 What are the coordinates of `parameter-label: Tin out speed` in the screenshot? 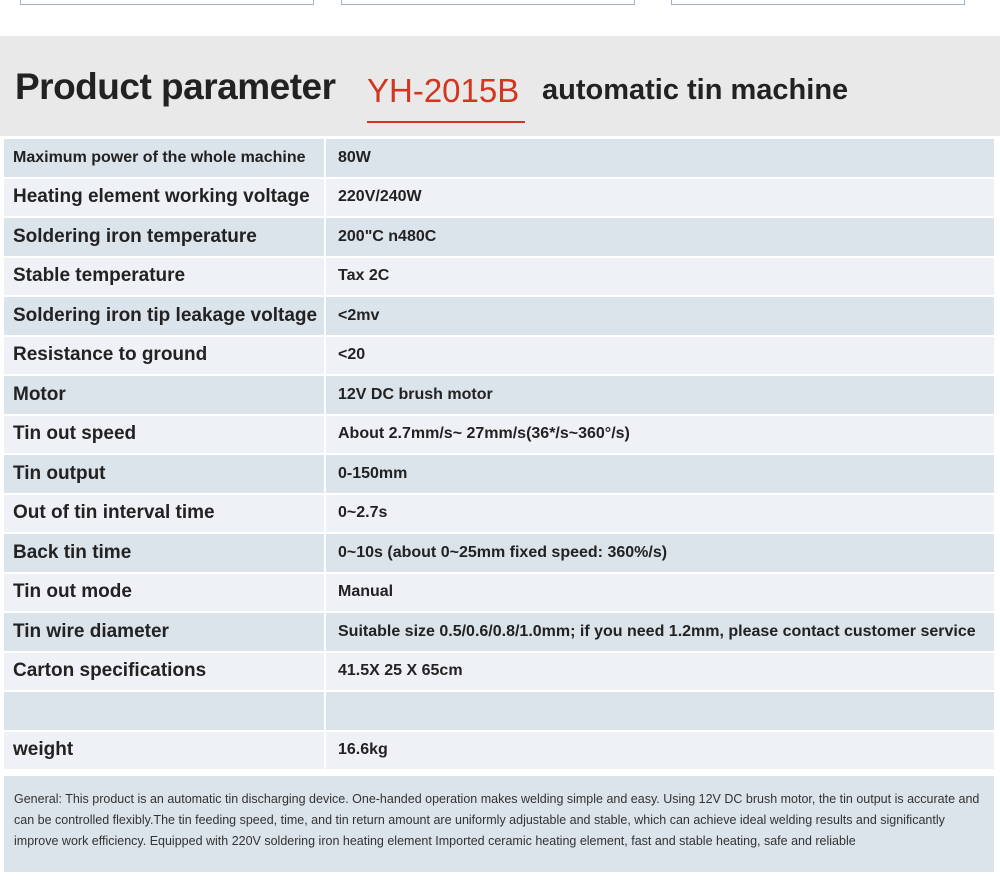 It's located at (165, 434).